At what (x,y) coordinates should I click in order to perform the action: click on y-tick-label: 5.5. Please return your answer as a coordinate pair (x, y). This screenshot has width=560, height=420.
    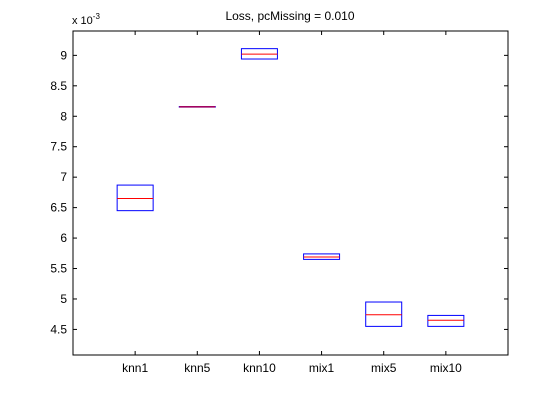
    Looking at the image, I should click on (58, 269).